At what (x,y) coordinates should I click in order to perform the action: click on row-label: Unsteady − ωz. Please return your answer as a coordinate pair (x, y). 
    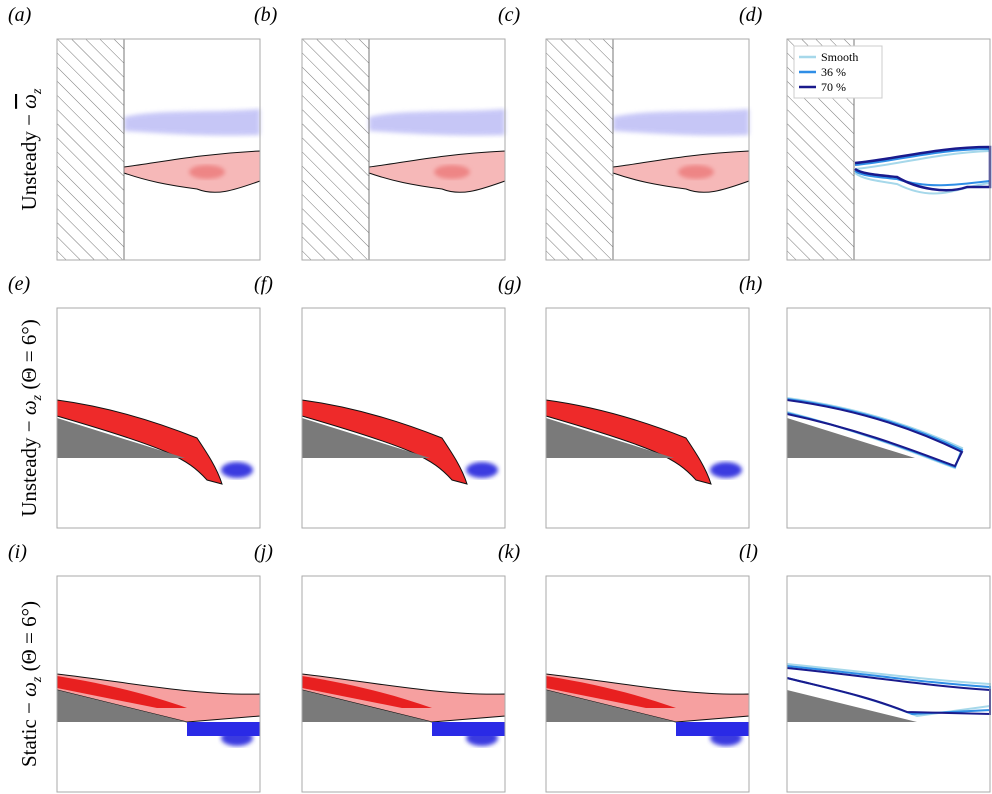
    Looking at the image, I should click on (31, 149).